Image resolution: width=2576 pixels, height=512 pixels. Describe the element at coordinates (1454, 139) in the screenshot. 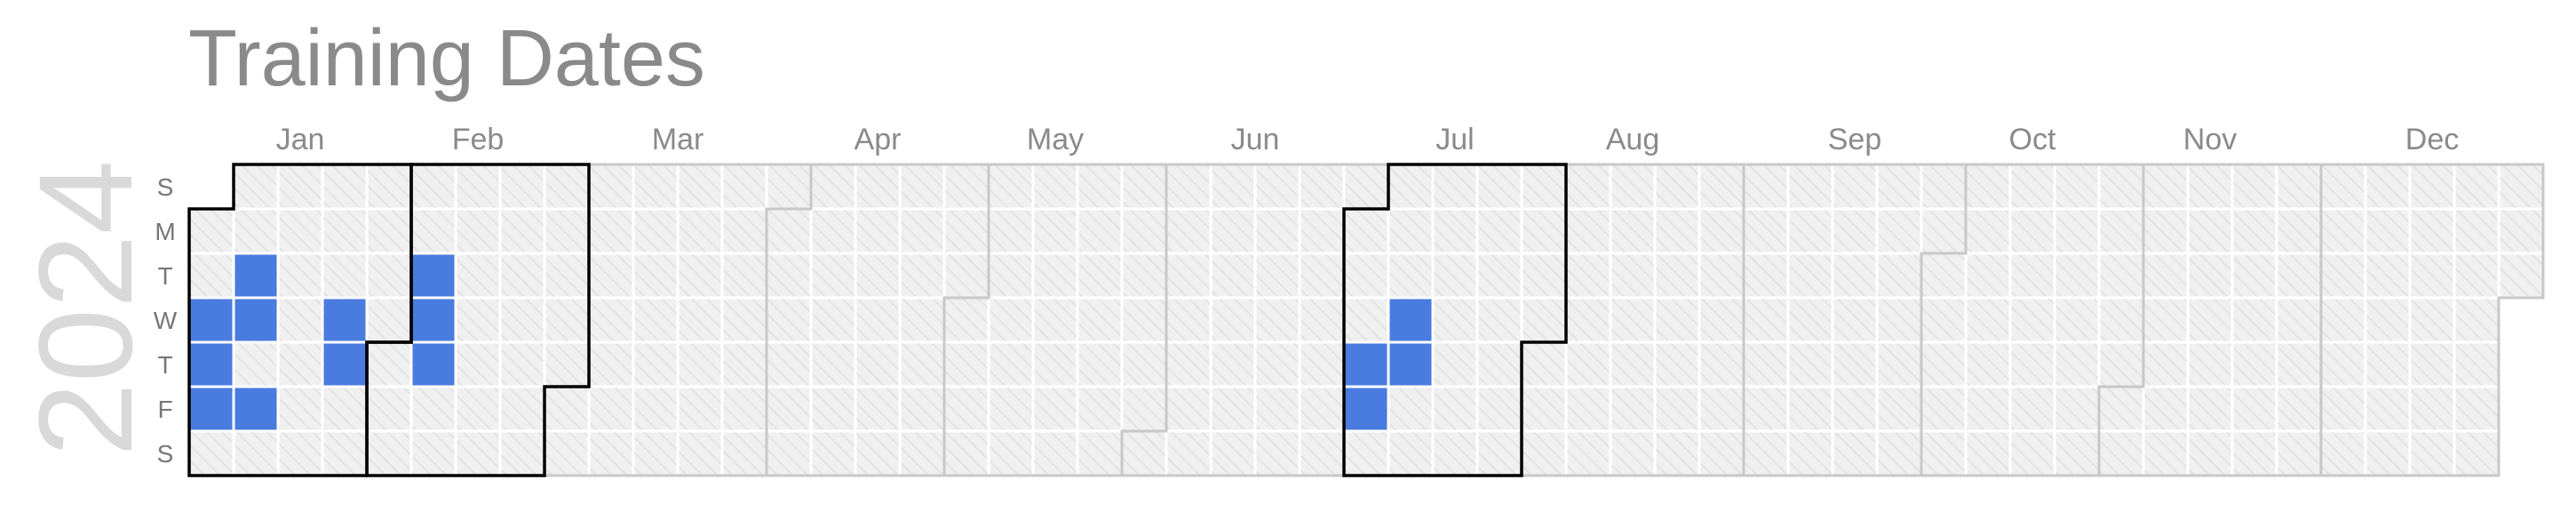

I see `month-label: Jul` at that location.